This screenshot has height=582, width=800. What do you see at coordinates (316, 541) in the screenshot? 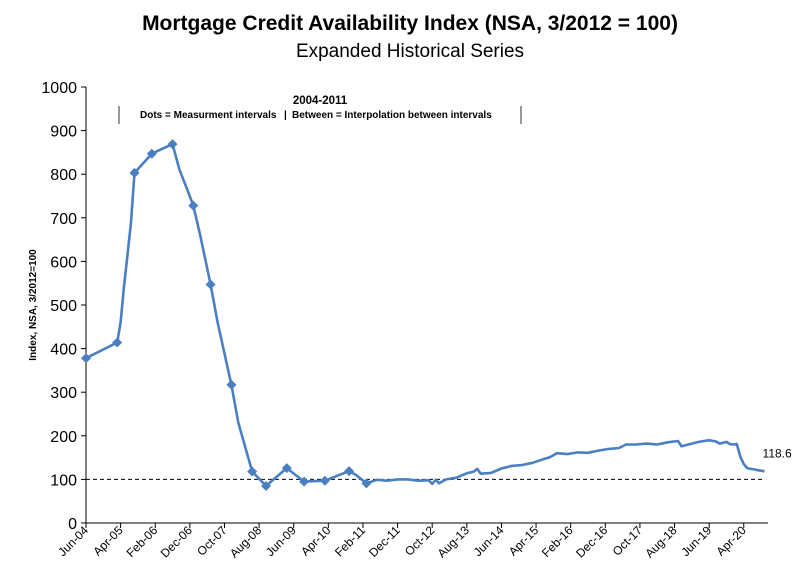
I see `x-tick-label: Apr-10` at bounding box center [316, 541].